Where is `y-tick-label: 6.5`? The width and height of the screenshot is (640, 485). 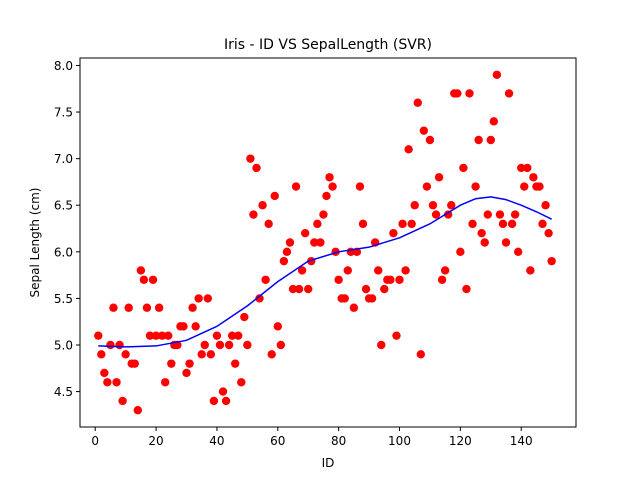
y-tick-label: 6.5 is located at coordinates (63, 206).